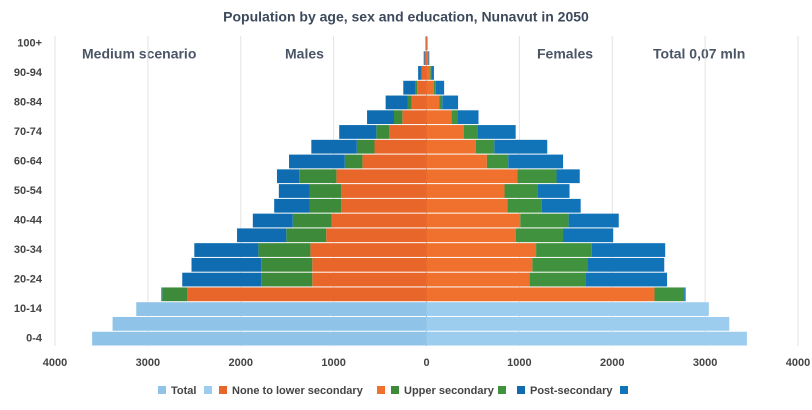 The height and width of the screenshot is (410, 812). I want to click on y-tick-label: 90-94, so click(28, 73).